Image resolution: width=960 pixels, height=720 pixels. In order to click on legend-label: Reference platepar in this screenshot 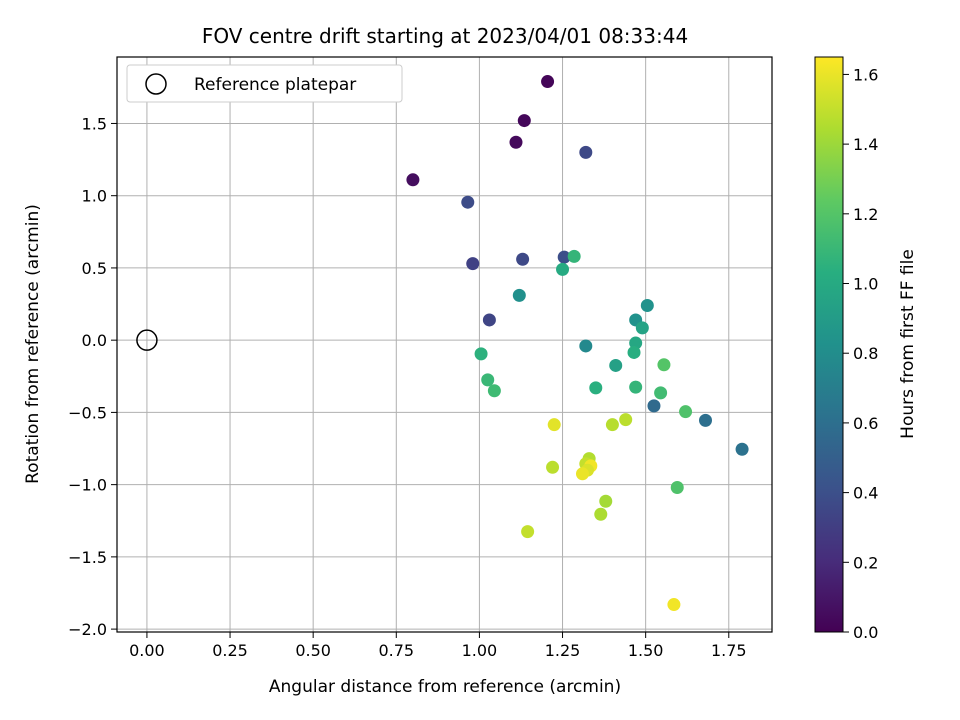, I will do `click(275, 85)`.